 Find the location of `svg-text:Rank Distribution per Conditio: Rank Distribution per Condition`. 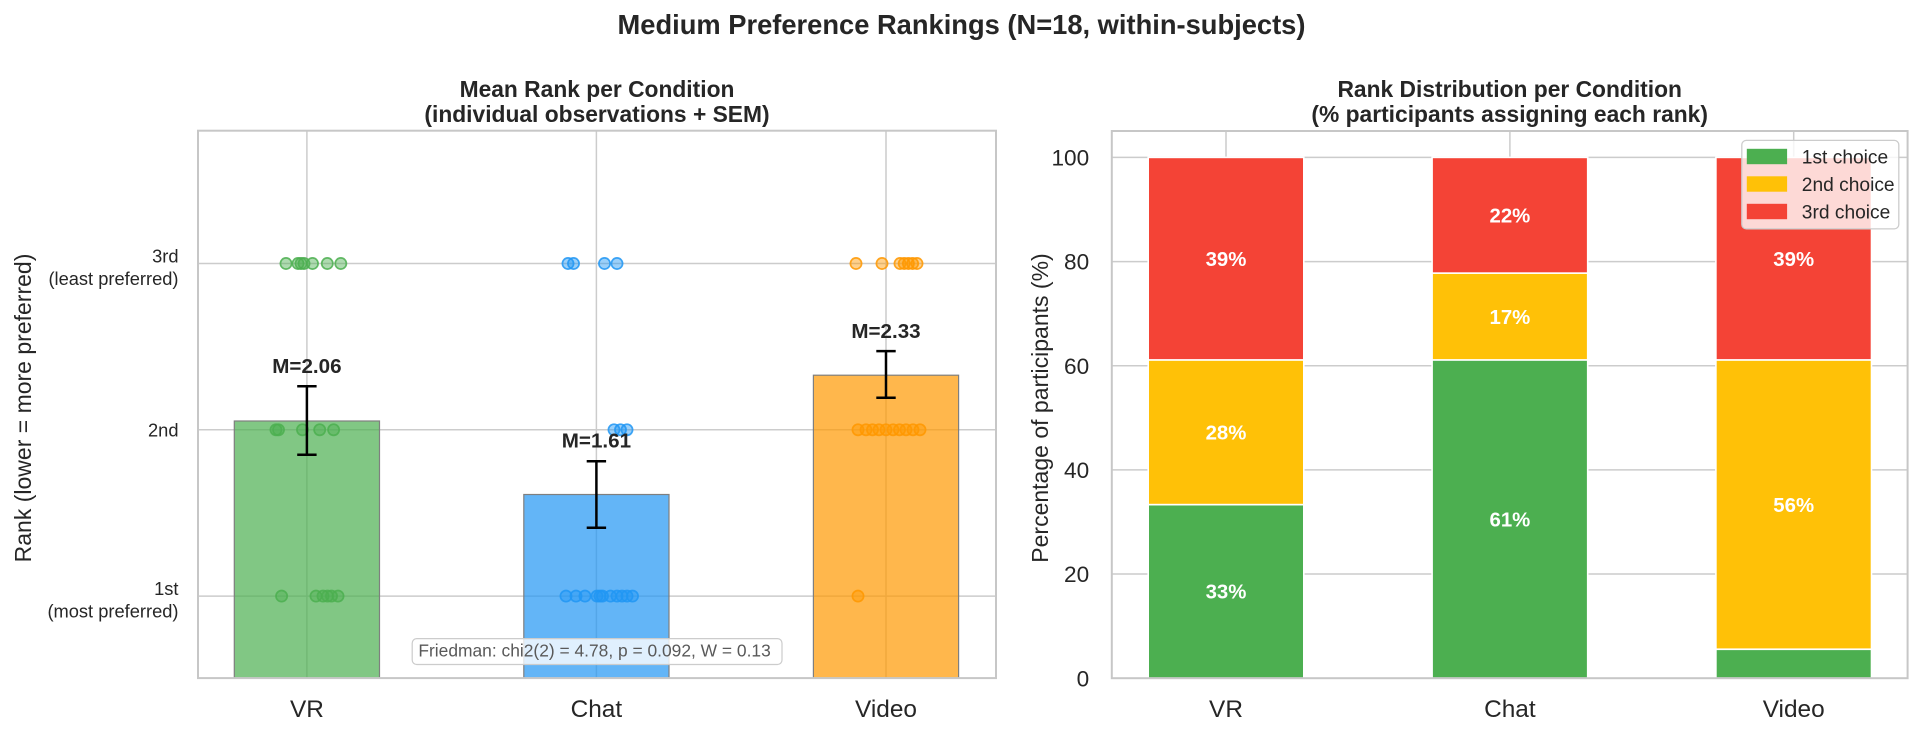

svg-text:Rank Distribution per Conditio: Rank Distribution per Condition is located at coordinates (1509, 89).